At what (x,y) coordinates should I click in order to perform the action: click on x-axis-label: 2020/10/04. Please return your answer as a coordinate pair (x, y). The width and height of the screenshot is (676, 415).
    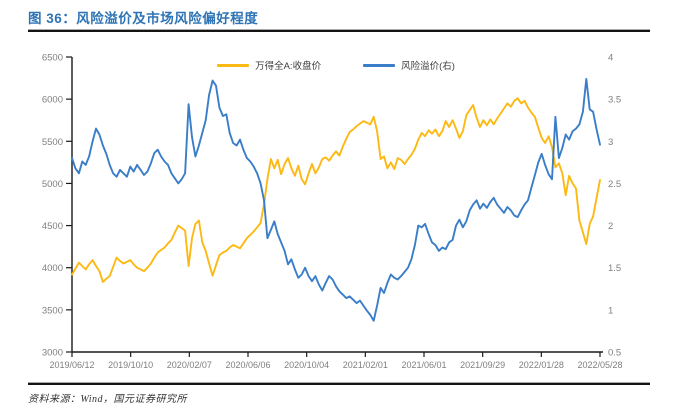
    Looking at the image, I should click on (306, 365).